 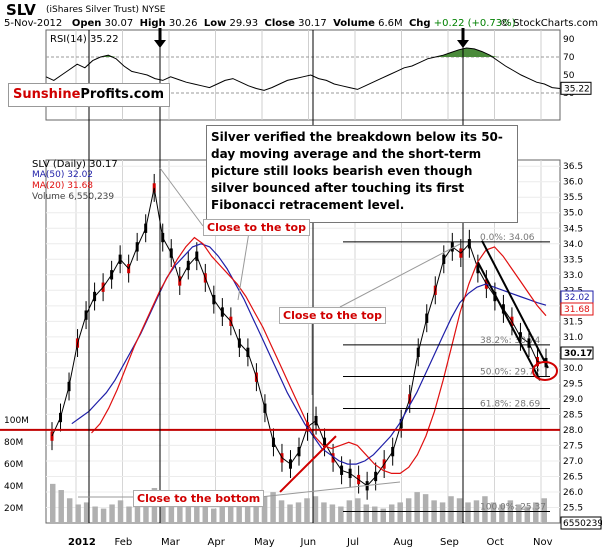 I want to click on trust-label: (iShares Silver Trust), so click(x=92, y=10).